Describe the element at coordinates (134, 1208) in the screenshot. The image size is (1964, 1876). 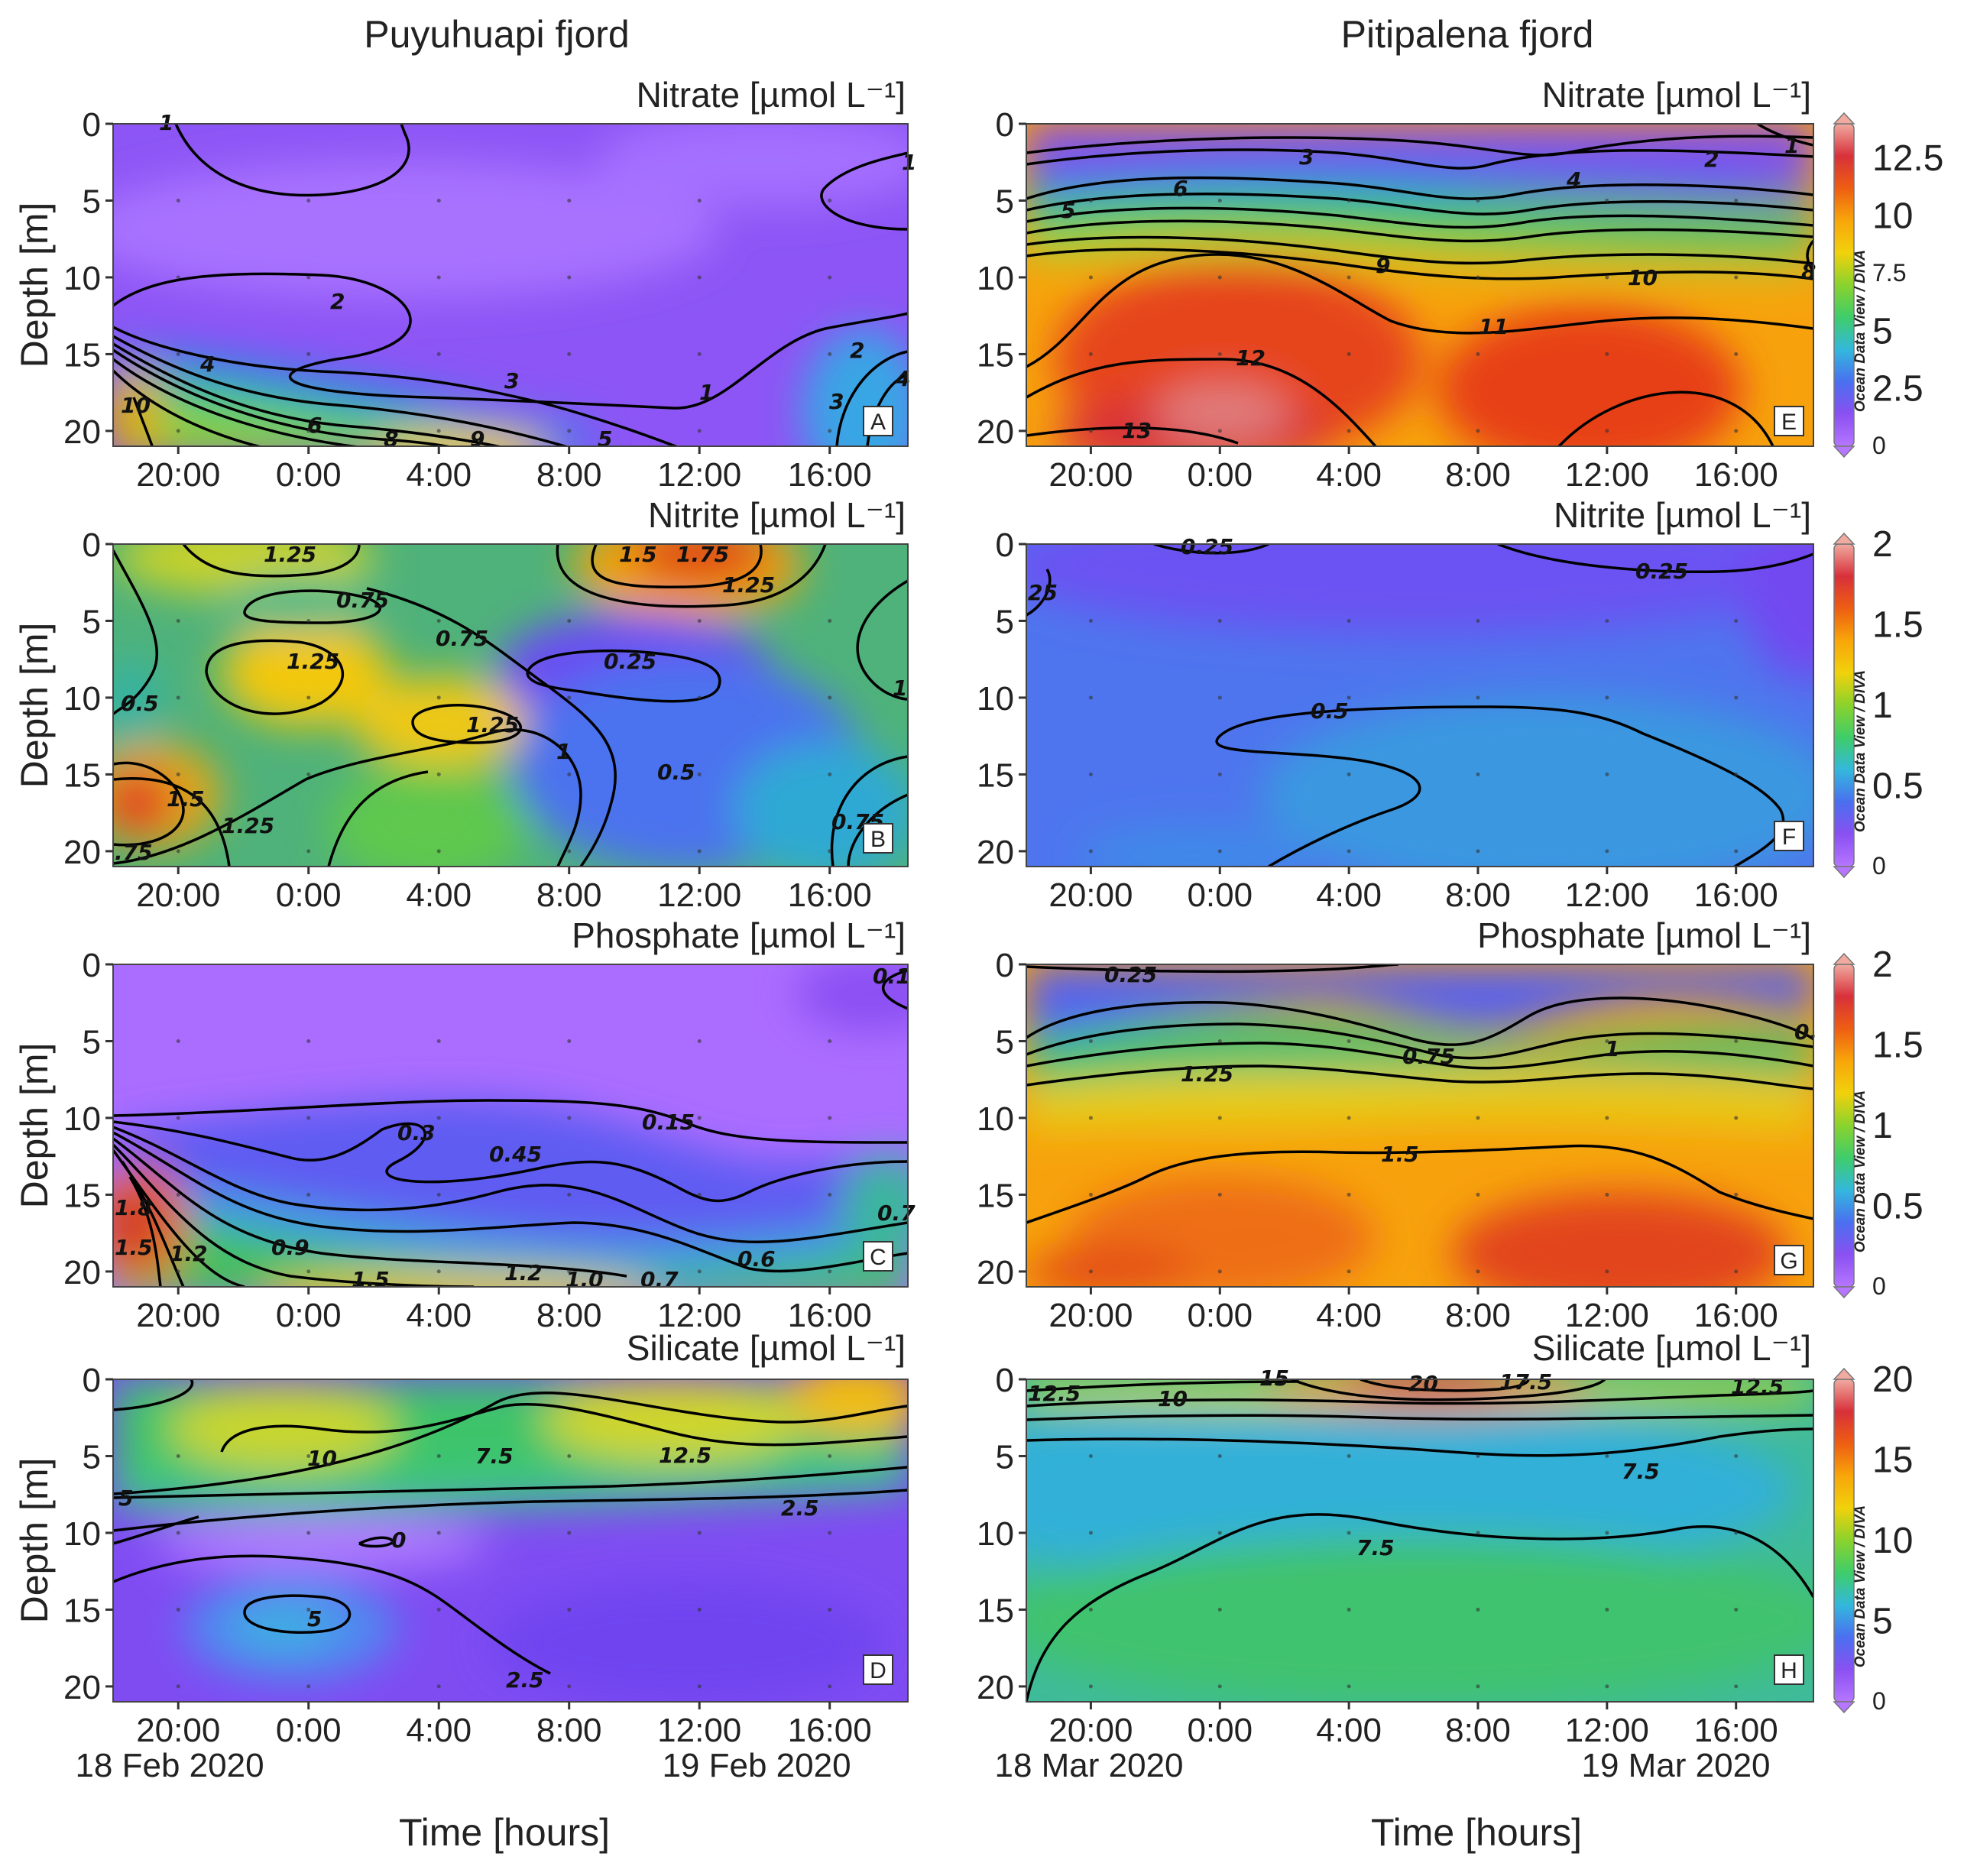
I see `panel-c-label: 1.8` at that location.